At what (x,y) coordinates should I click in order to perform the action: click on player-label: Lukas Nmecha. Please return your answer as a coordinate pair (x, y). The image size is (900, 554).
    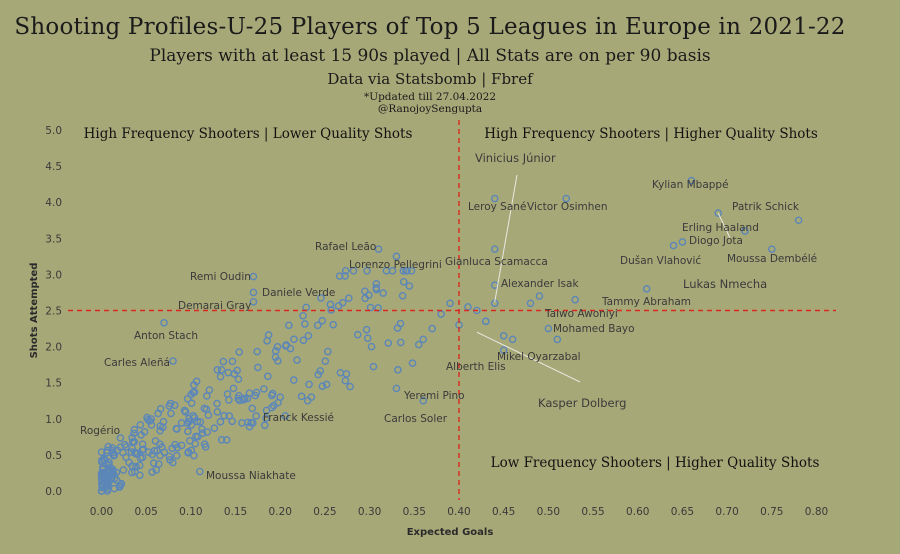
    Looking at the image, I should click on (725, 284).